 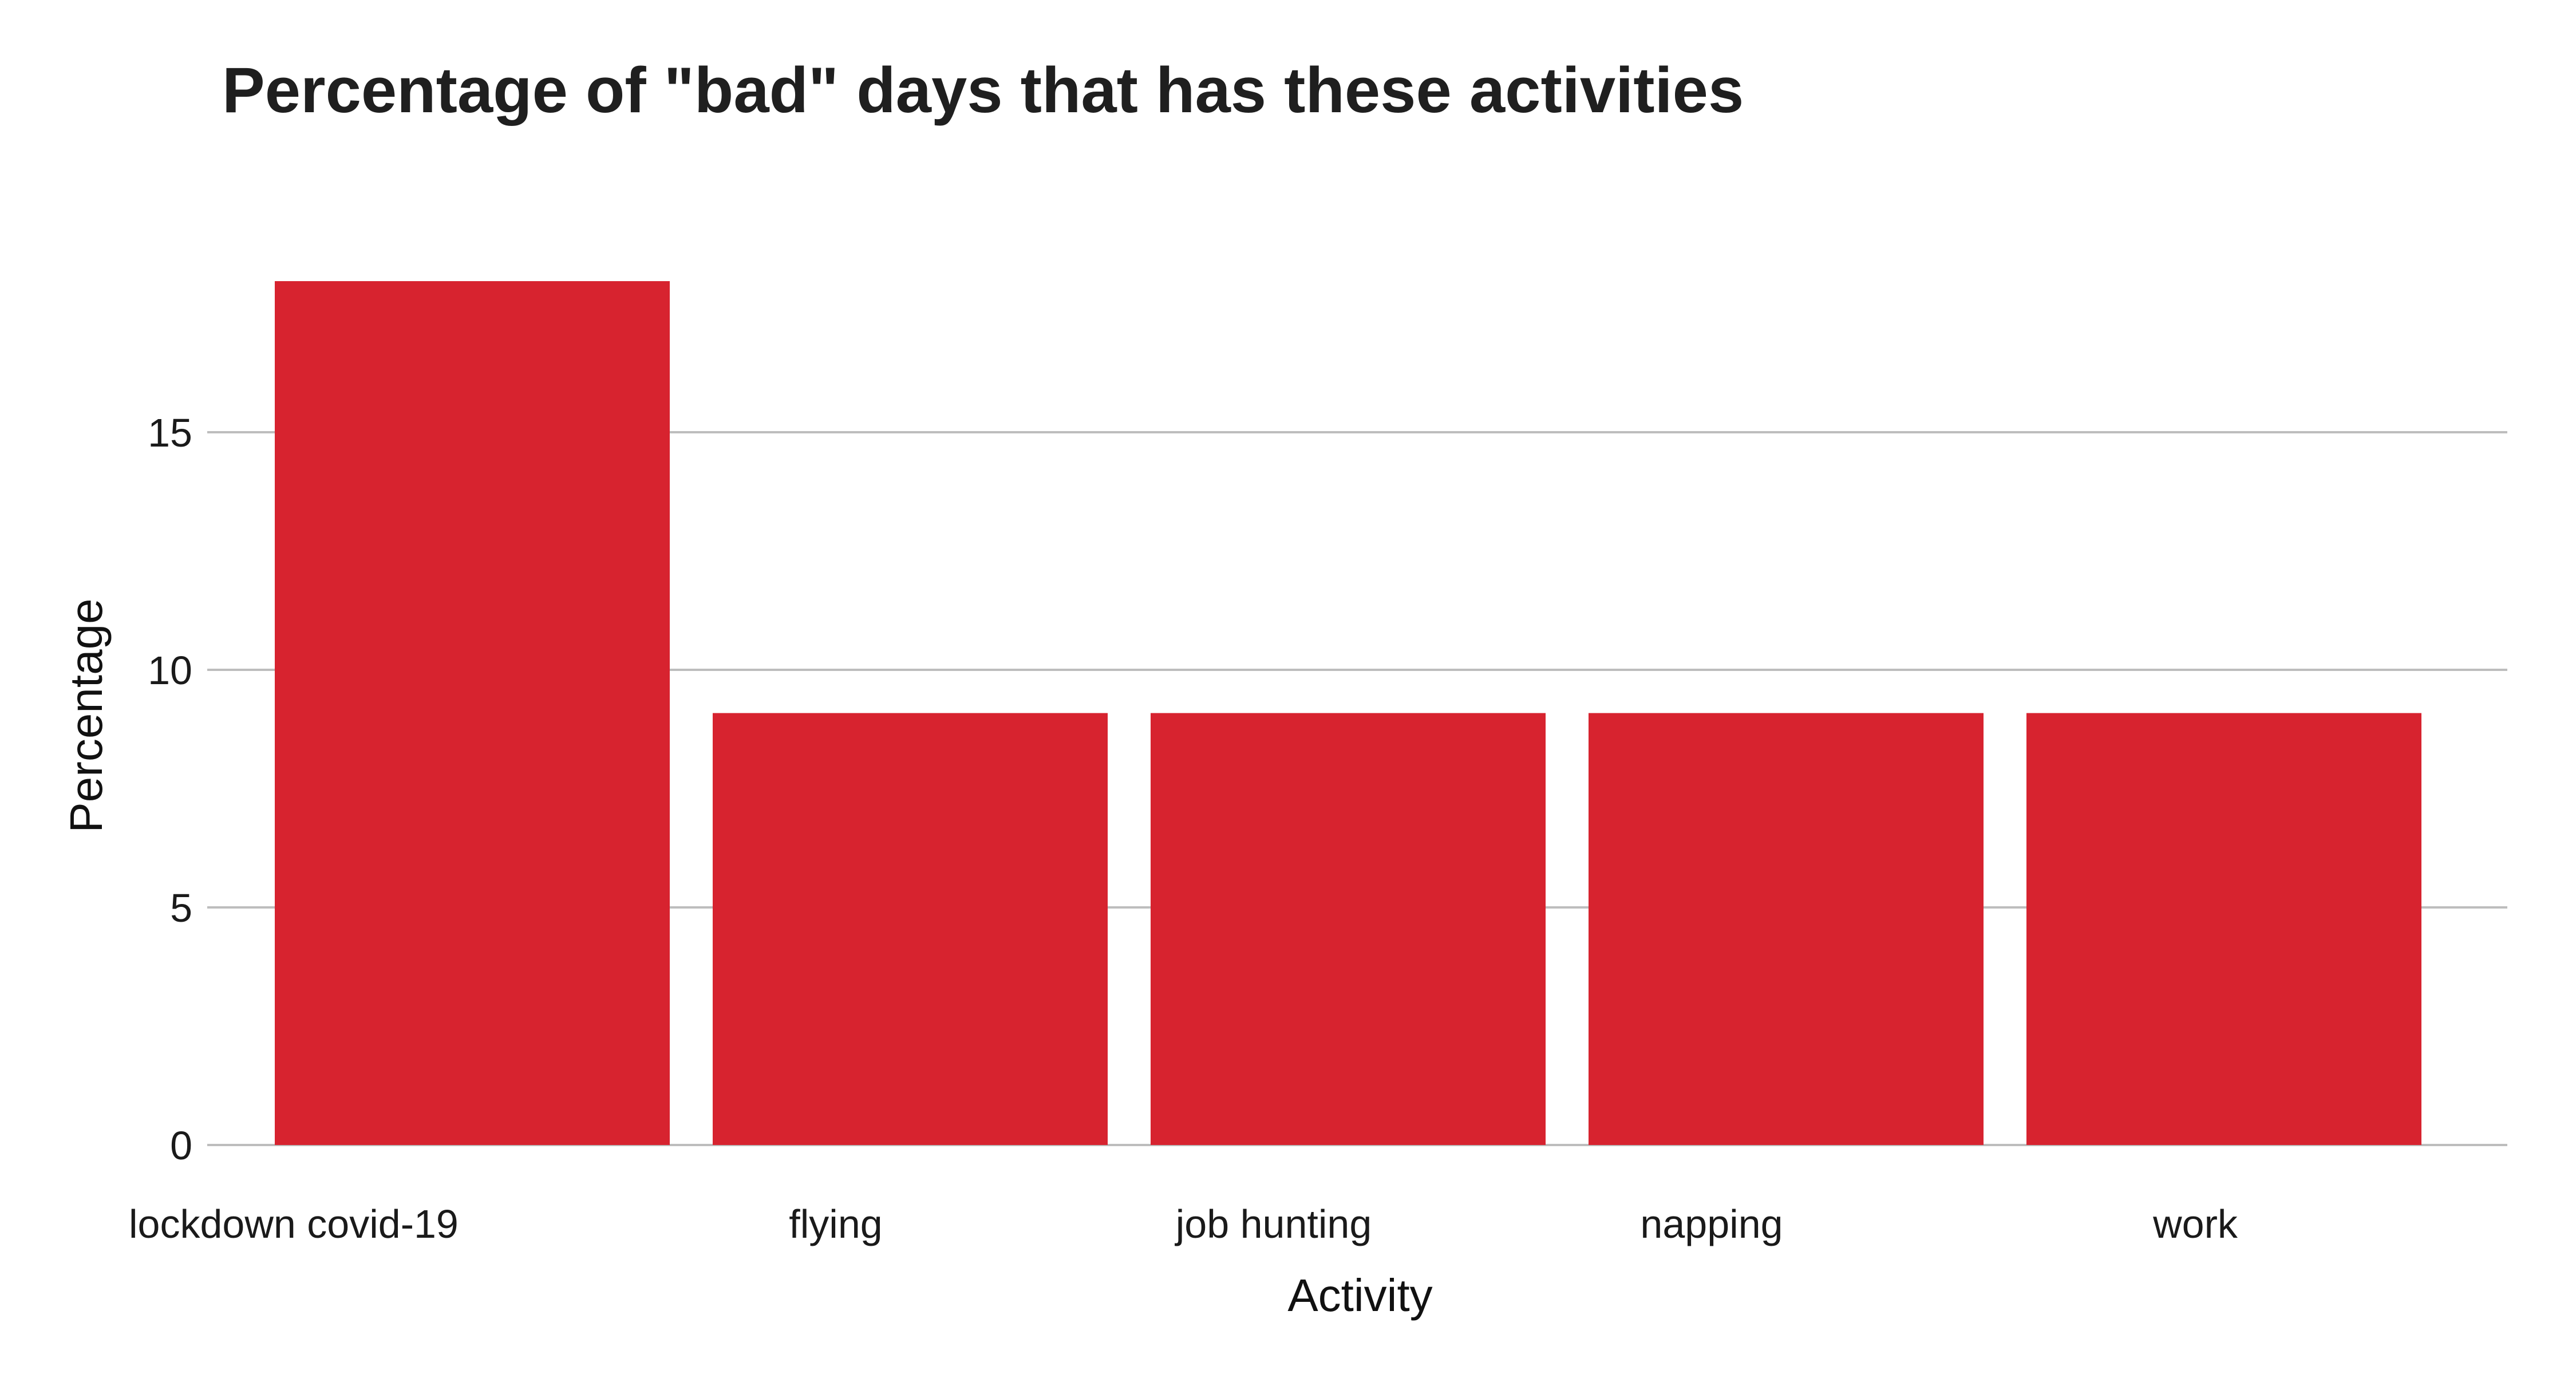 What do you see at coordinates (2223, 929) in the screenshot?
I see `bar-work` at bounding box center [2223, 929].